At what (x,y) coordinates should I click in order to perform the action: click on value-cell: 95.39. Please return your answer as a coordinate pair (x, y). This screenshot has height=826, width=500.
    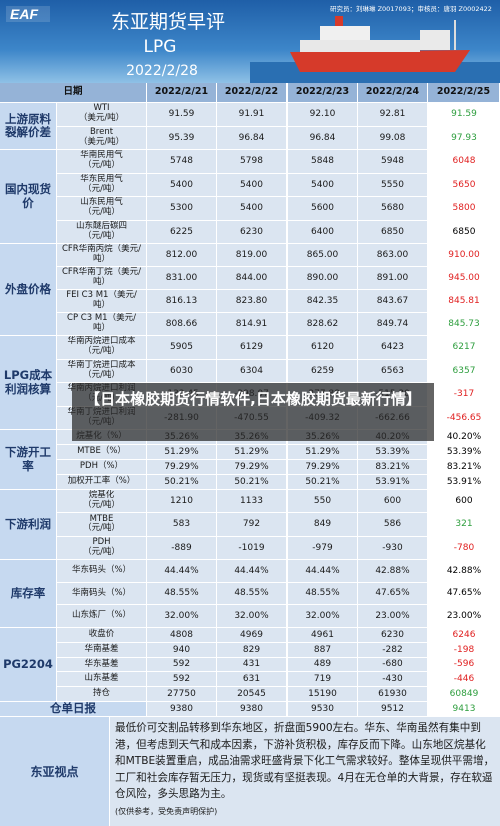
    Looking at the image, I should click on (182, 138).